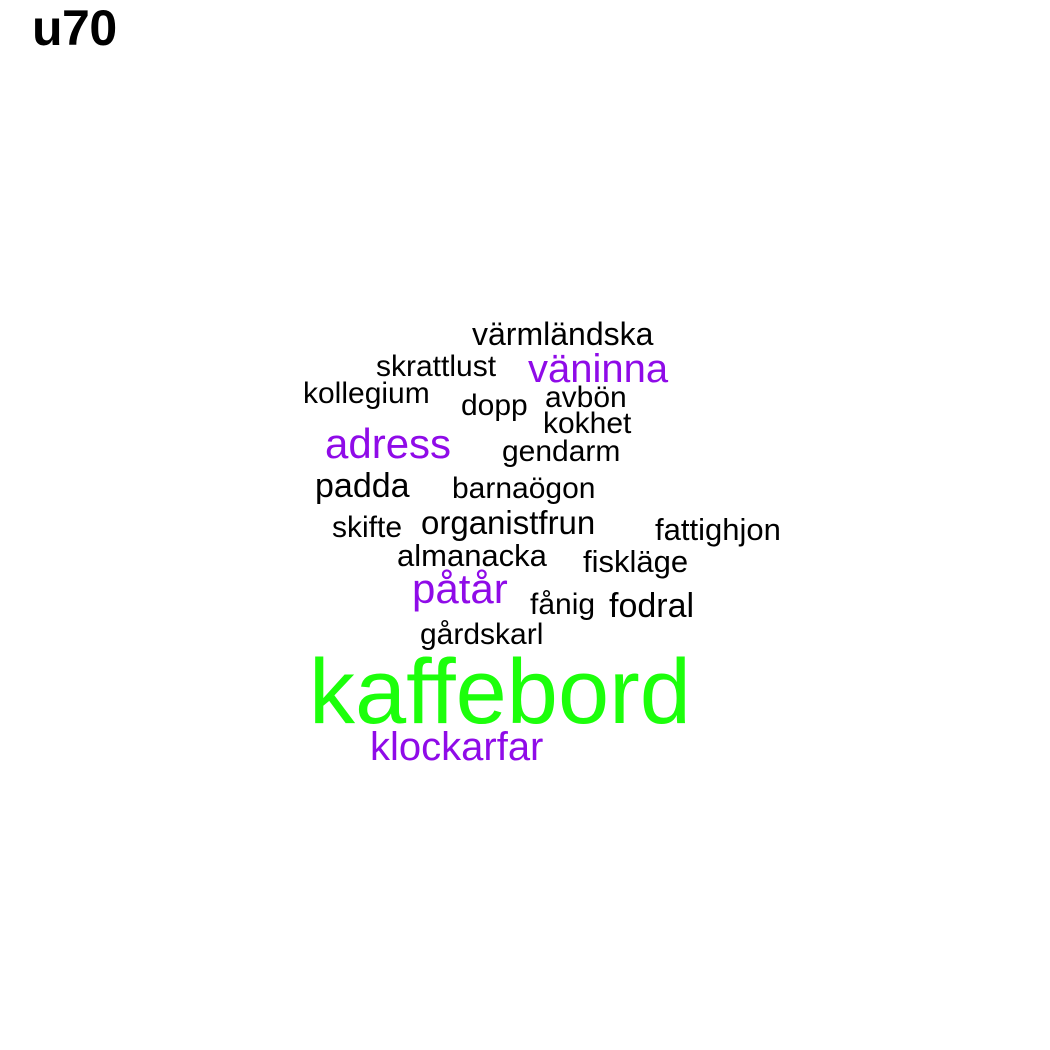 The height and width of the screenshot is (1050, 1050). I want to click on word-organistfrun: organistfrun, so click(508, 522).